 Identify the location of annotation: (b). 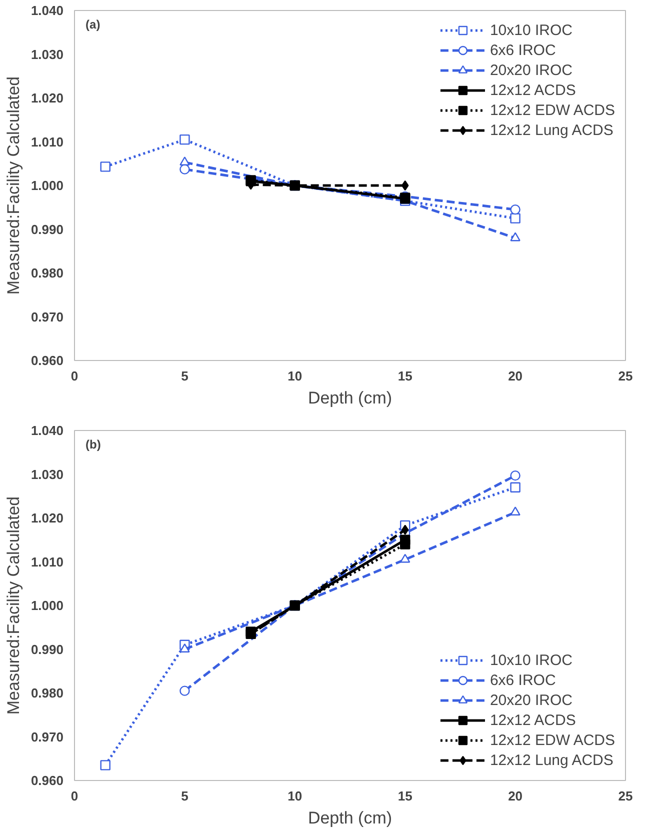
(93, 445).